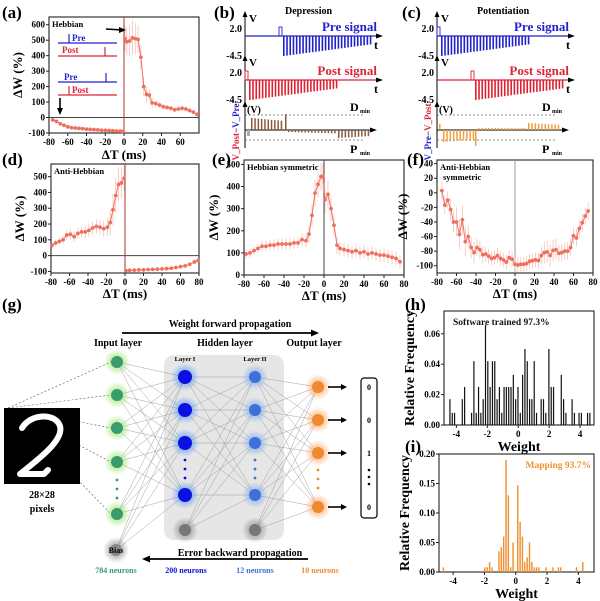 The width and height of the screenshot is (600, 601). What do you see at coordinates (234, 253) in the screenshot?
I see `y-tick-label: 100` at bounding box center [234, 253].